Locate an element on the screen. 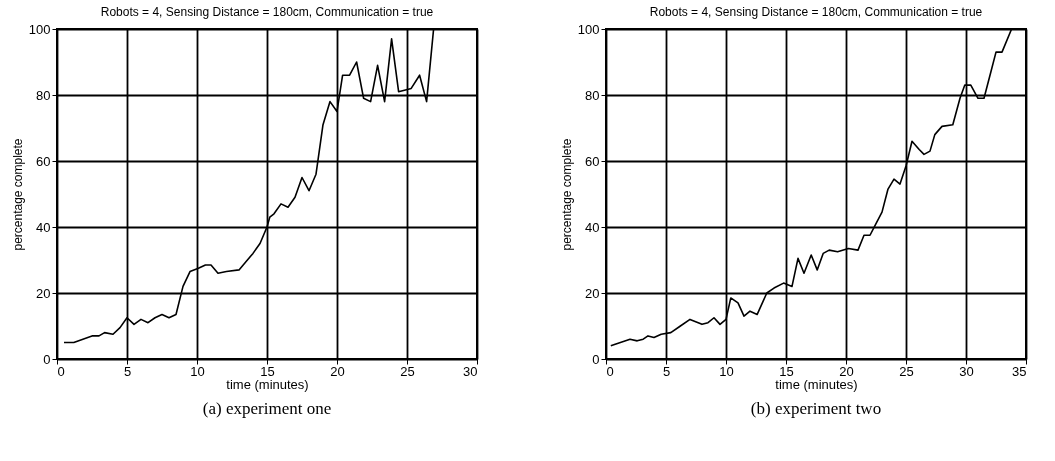 This screenshot has width=1055, height=461. text: (b) experiment two is located at coordinates (816, 408).